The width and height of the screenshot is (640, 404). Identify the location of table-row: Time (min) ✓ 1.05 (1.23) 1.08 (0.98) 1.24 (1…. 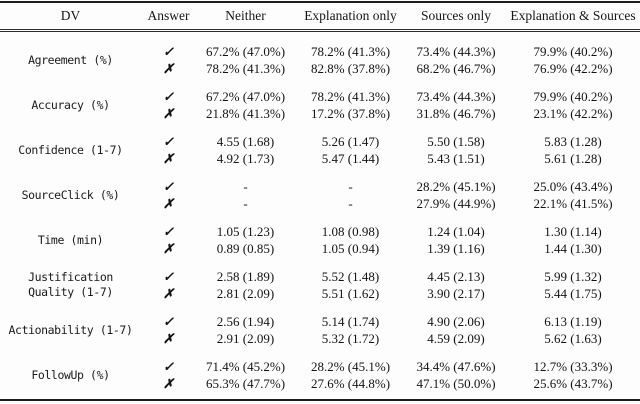
(320, 229).